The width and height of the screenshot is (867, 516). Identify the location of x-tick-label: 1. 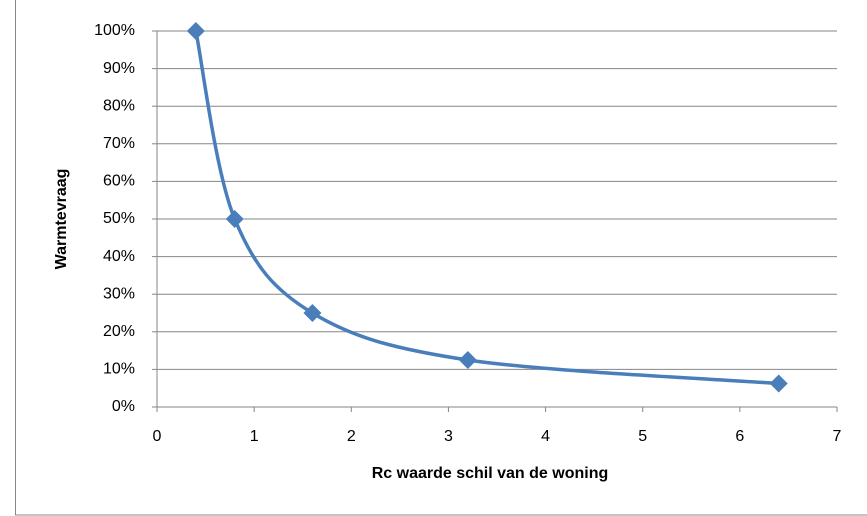
(254, 436).